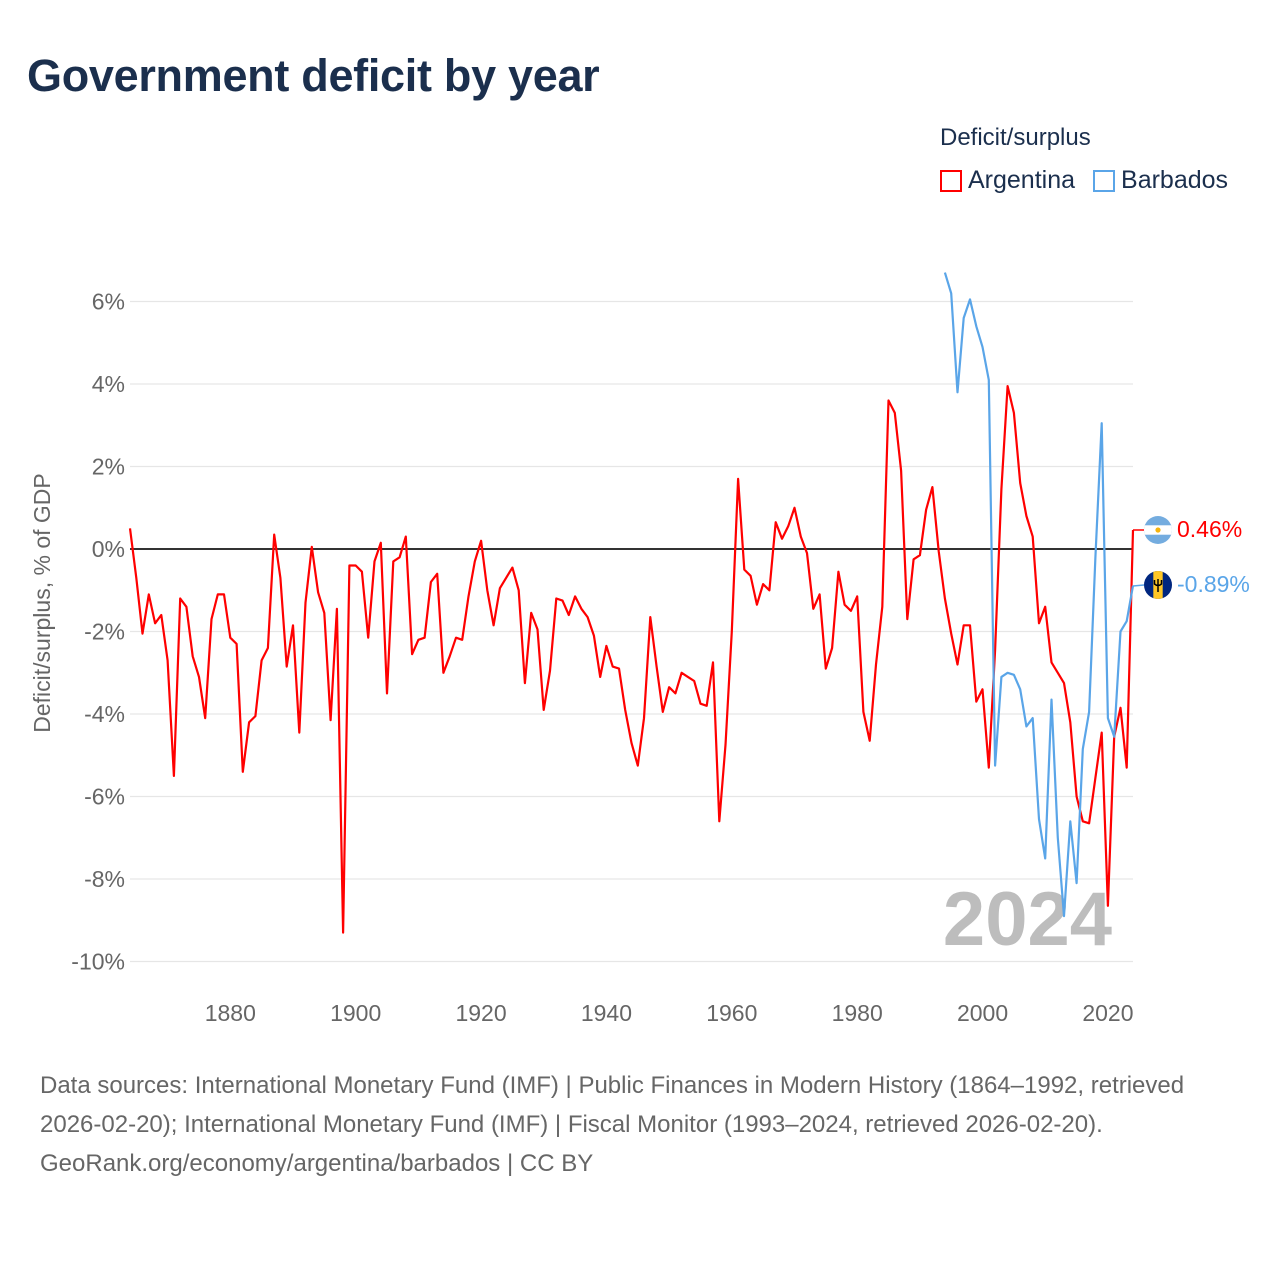 This screenshot has height=1280, width=1280. I want to click on y-tick-label: 2%, so click(108, 467).